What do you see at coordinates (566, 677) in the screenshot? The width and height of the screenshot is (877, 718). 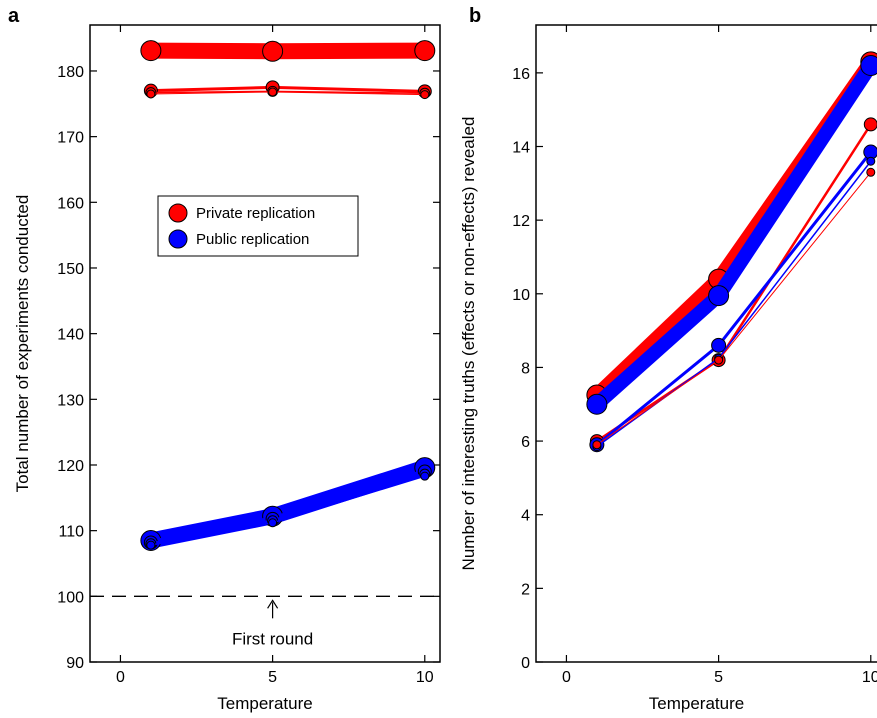 I see `x-tick-label-b: 0` at bounding box center [566, 677].